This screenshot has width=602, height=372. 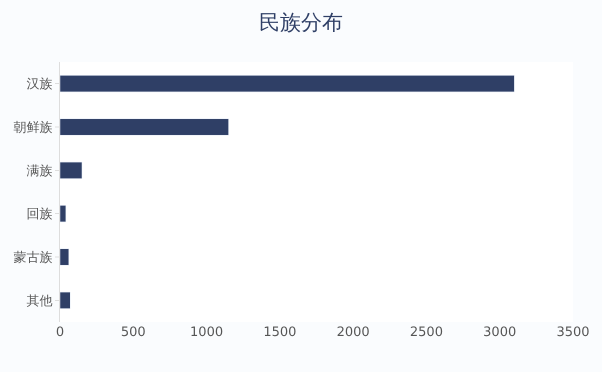 I want to click on x-tick-label: 1500, so click(x=279, y=332).